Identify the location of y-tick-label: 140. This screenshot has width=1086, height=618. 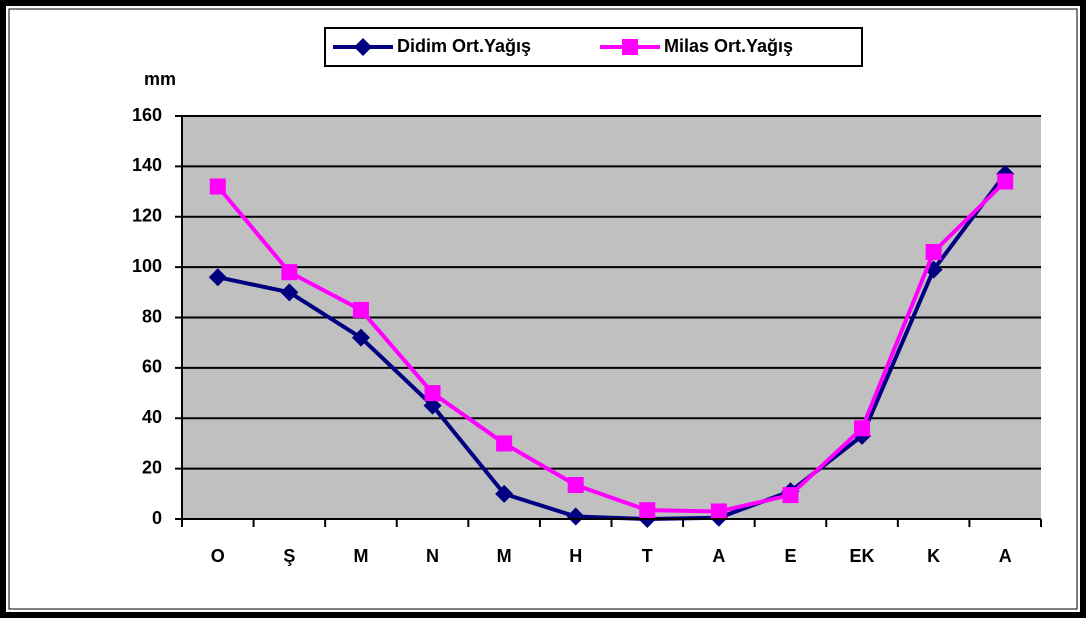
(147, 165).